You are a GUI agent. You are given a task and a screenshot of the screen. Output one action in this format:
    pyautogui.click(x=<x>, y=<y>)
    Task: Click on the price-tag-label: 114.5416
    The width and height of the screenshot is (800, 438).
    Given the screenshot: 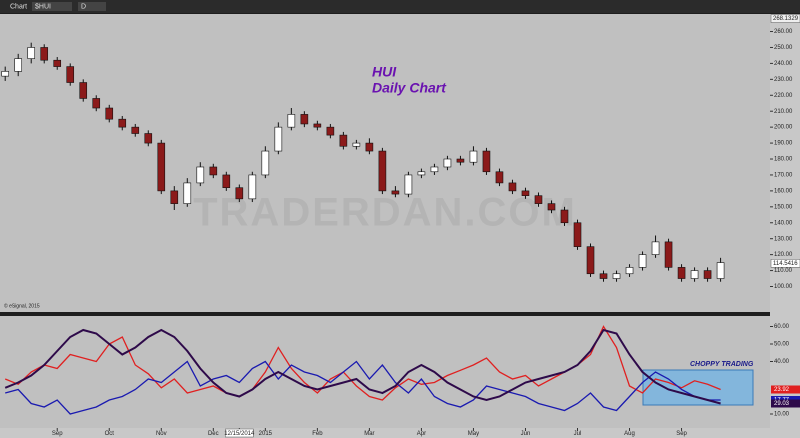 What is the action you would take?
    pyautogui.click(x=785, y=264)
    